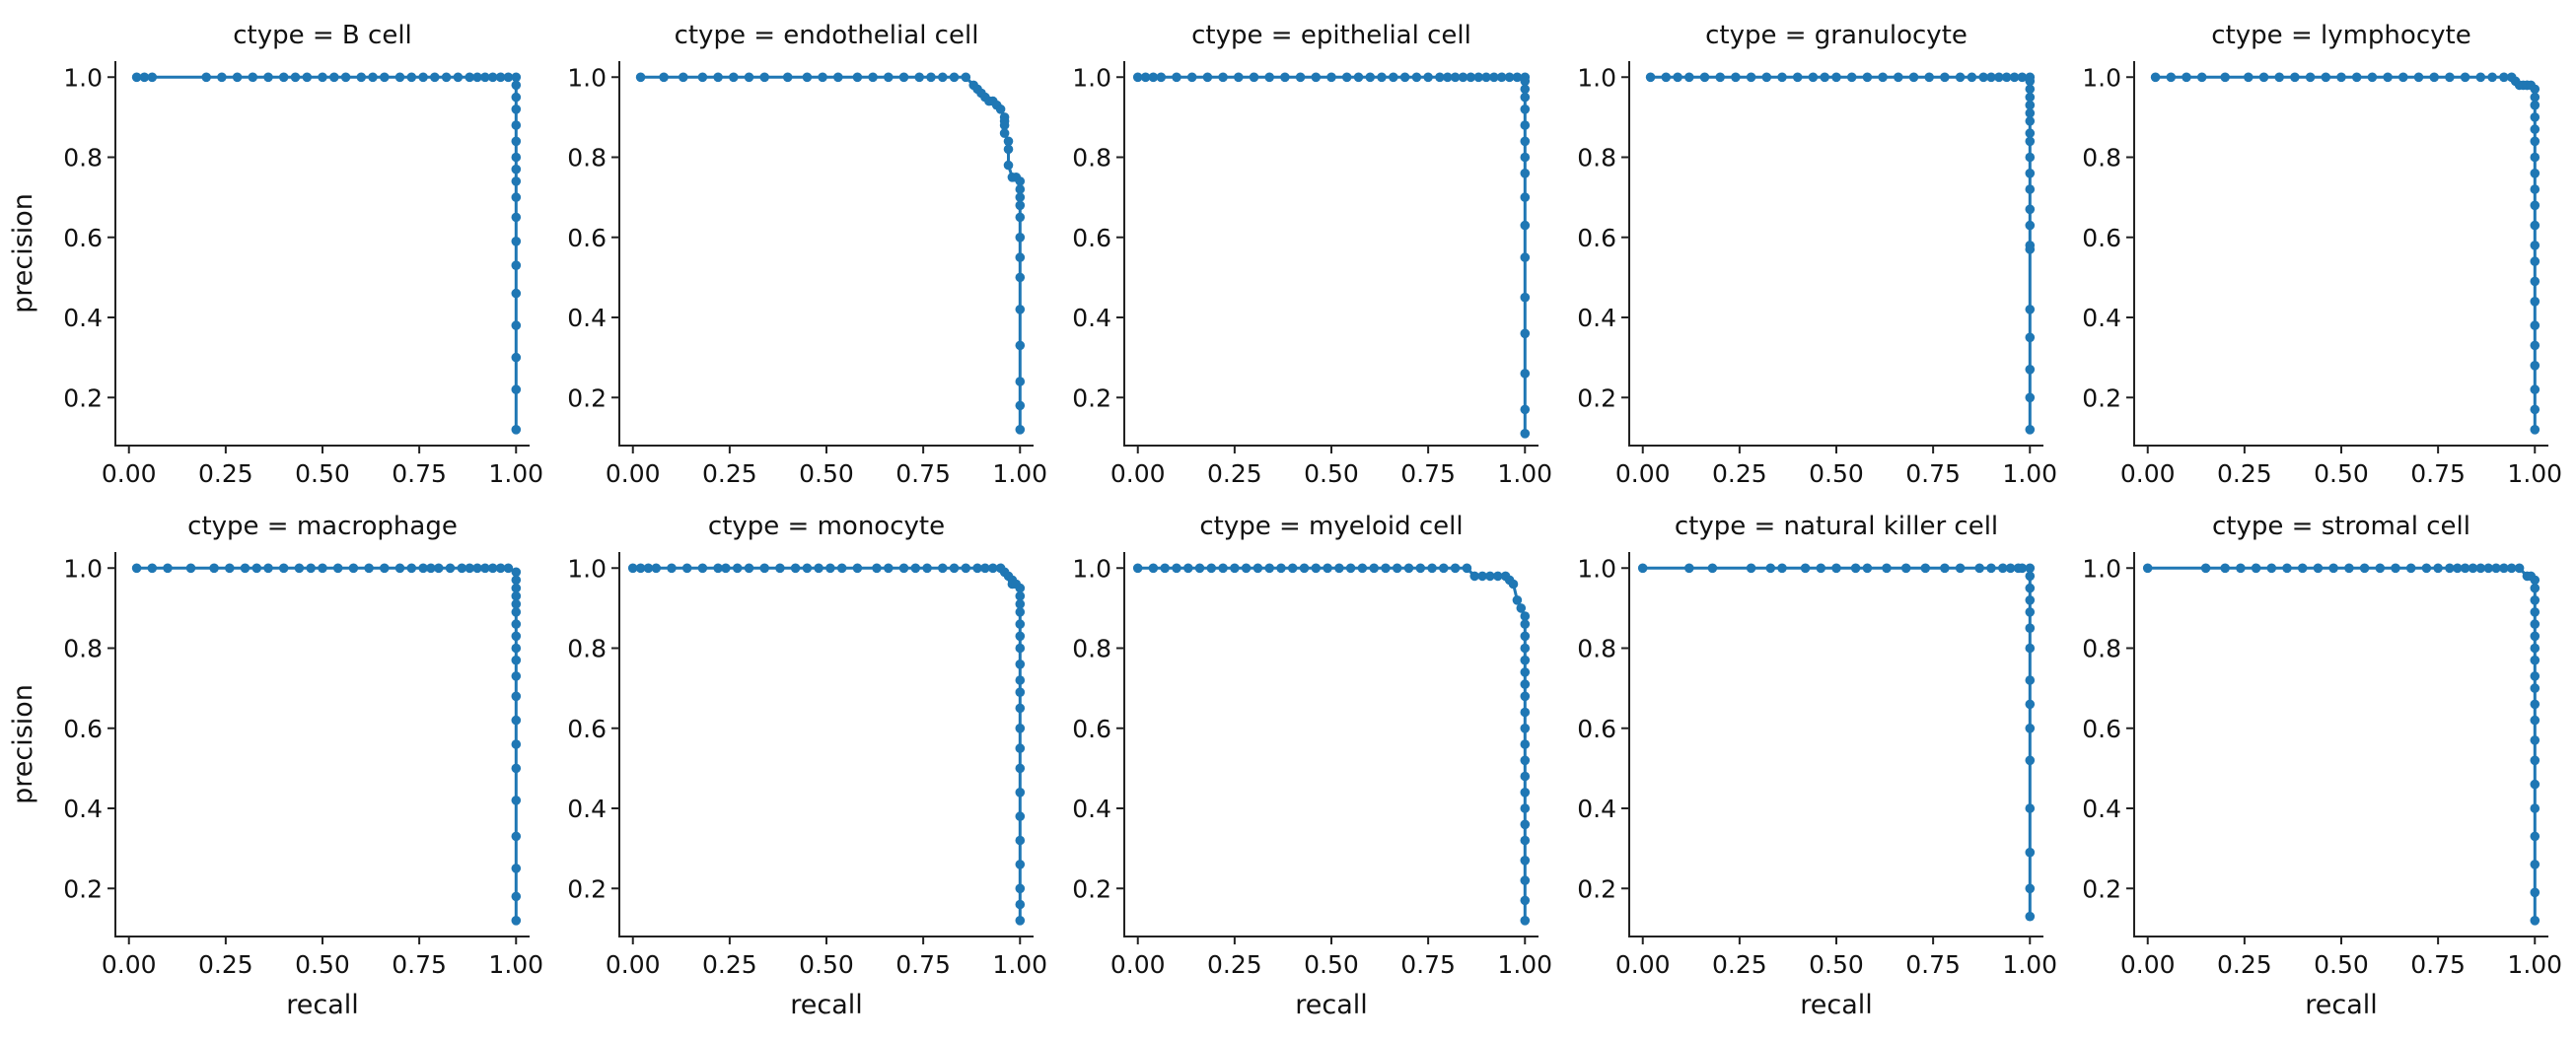 This screenshot has width=2576, height=1041. I want to click on x-tick-label: 0.50, so click(1837, 965).